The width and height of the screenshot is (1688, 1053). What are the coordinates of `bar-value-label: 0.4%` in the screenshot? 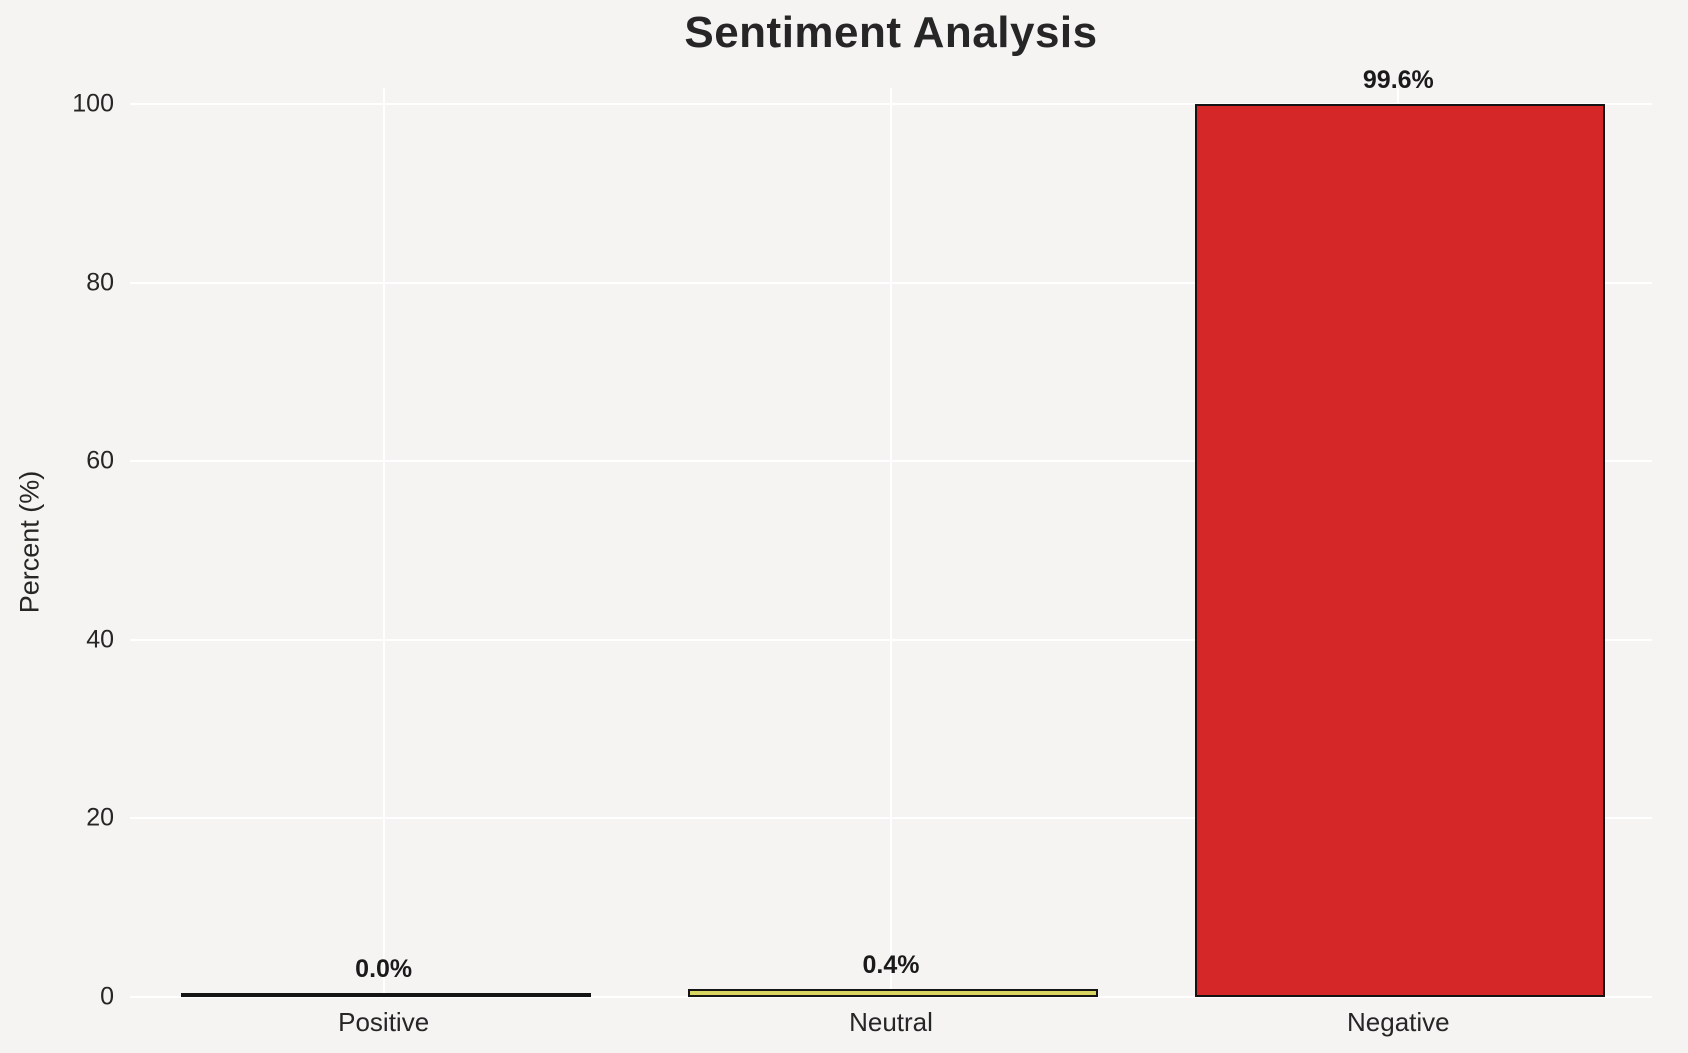 It's located at (891, 965).